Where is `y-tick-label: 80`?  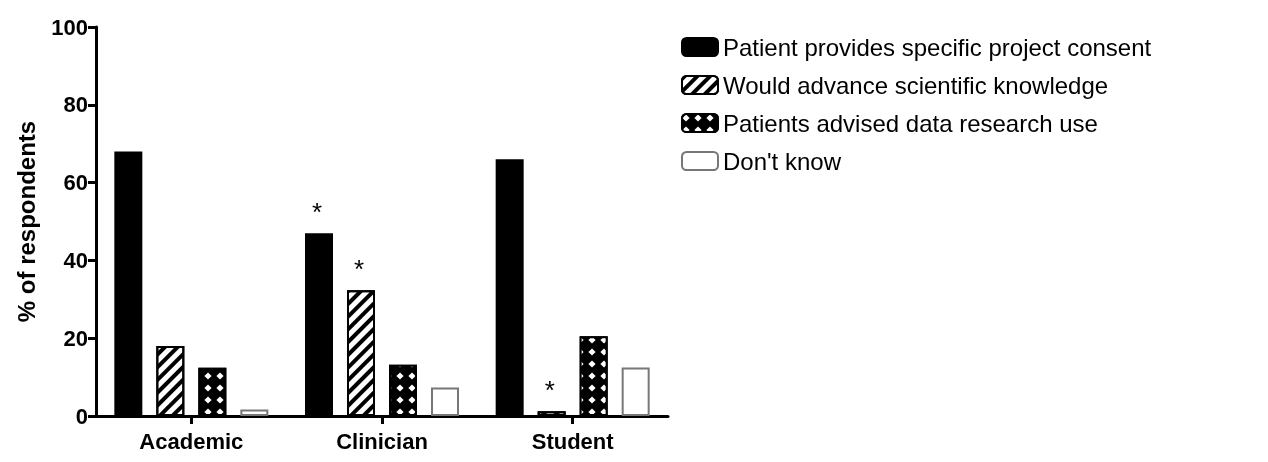 y-tick-label: 80 is located at coordinates (75, 105).